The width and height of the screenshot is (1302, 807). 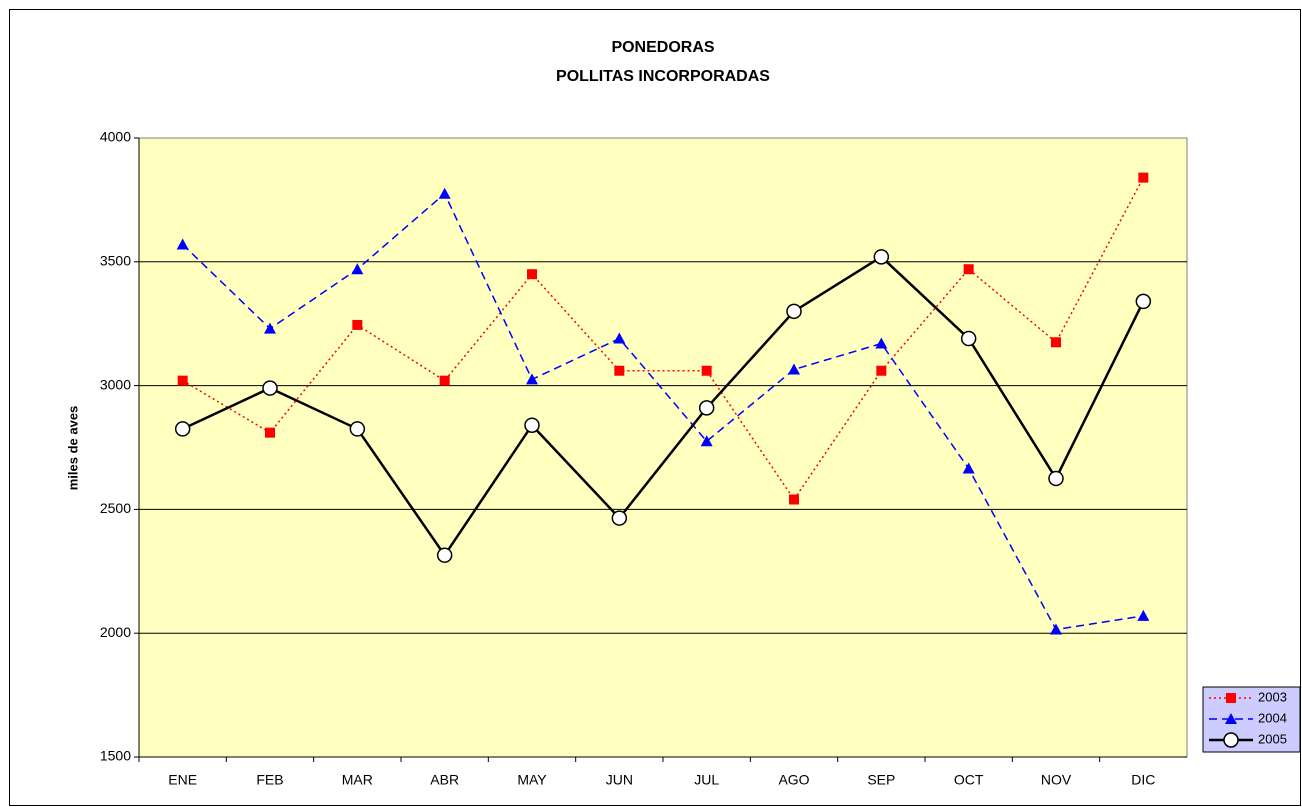 I want to click on x-tick-label: JUL, so click(x=706, y=780).